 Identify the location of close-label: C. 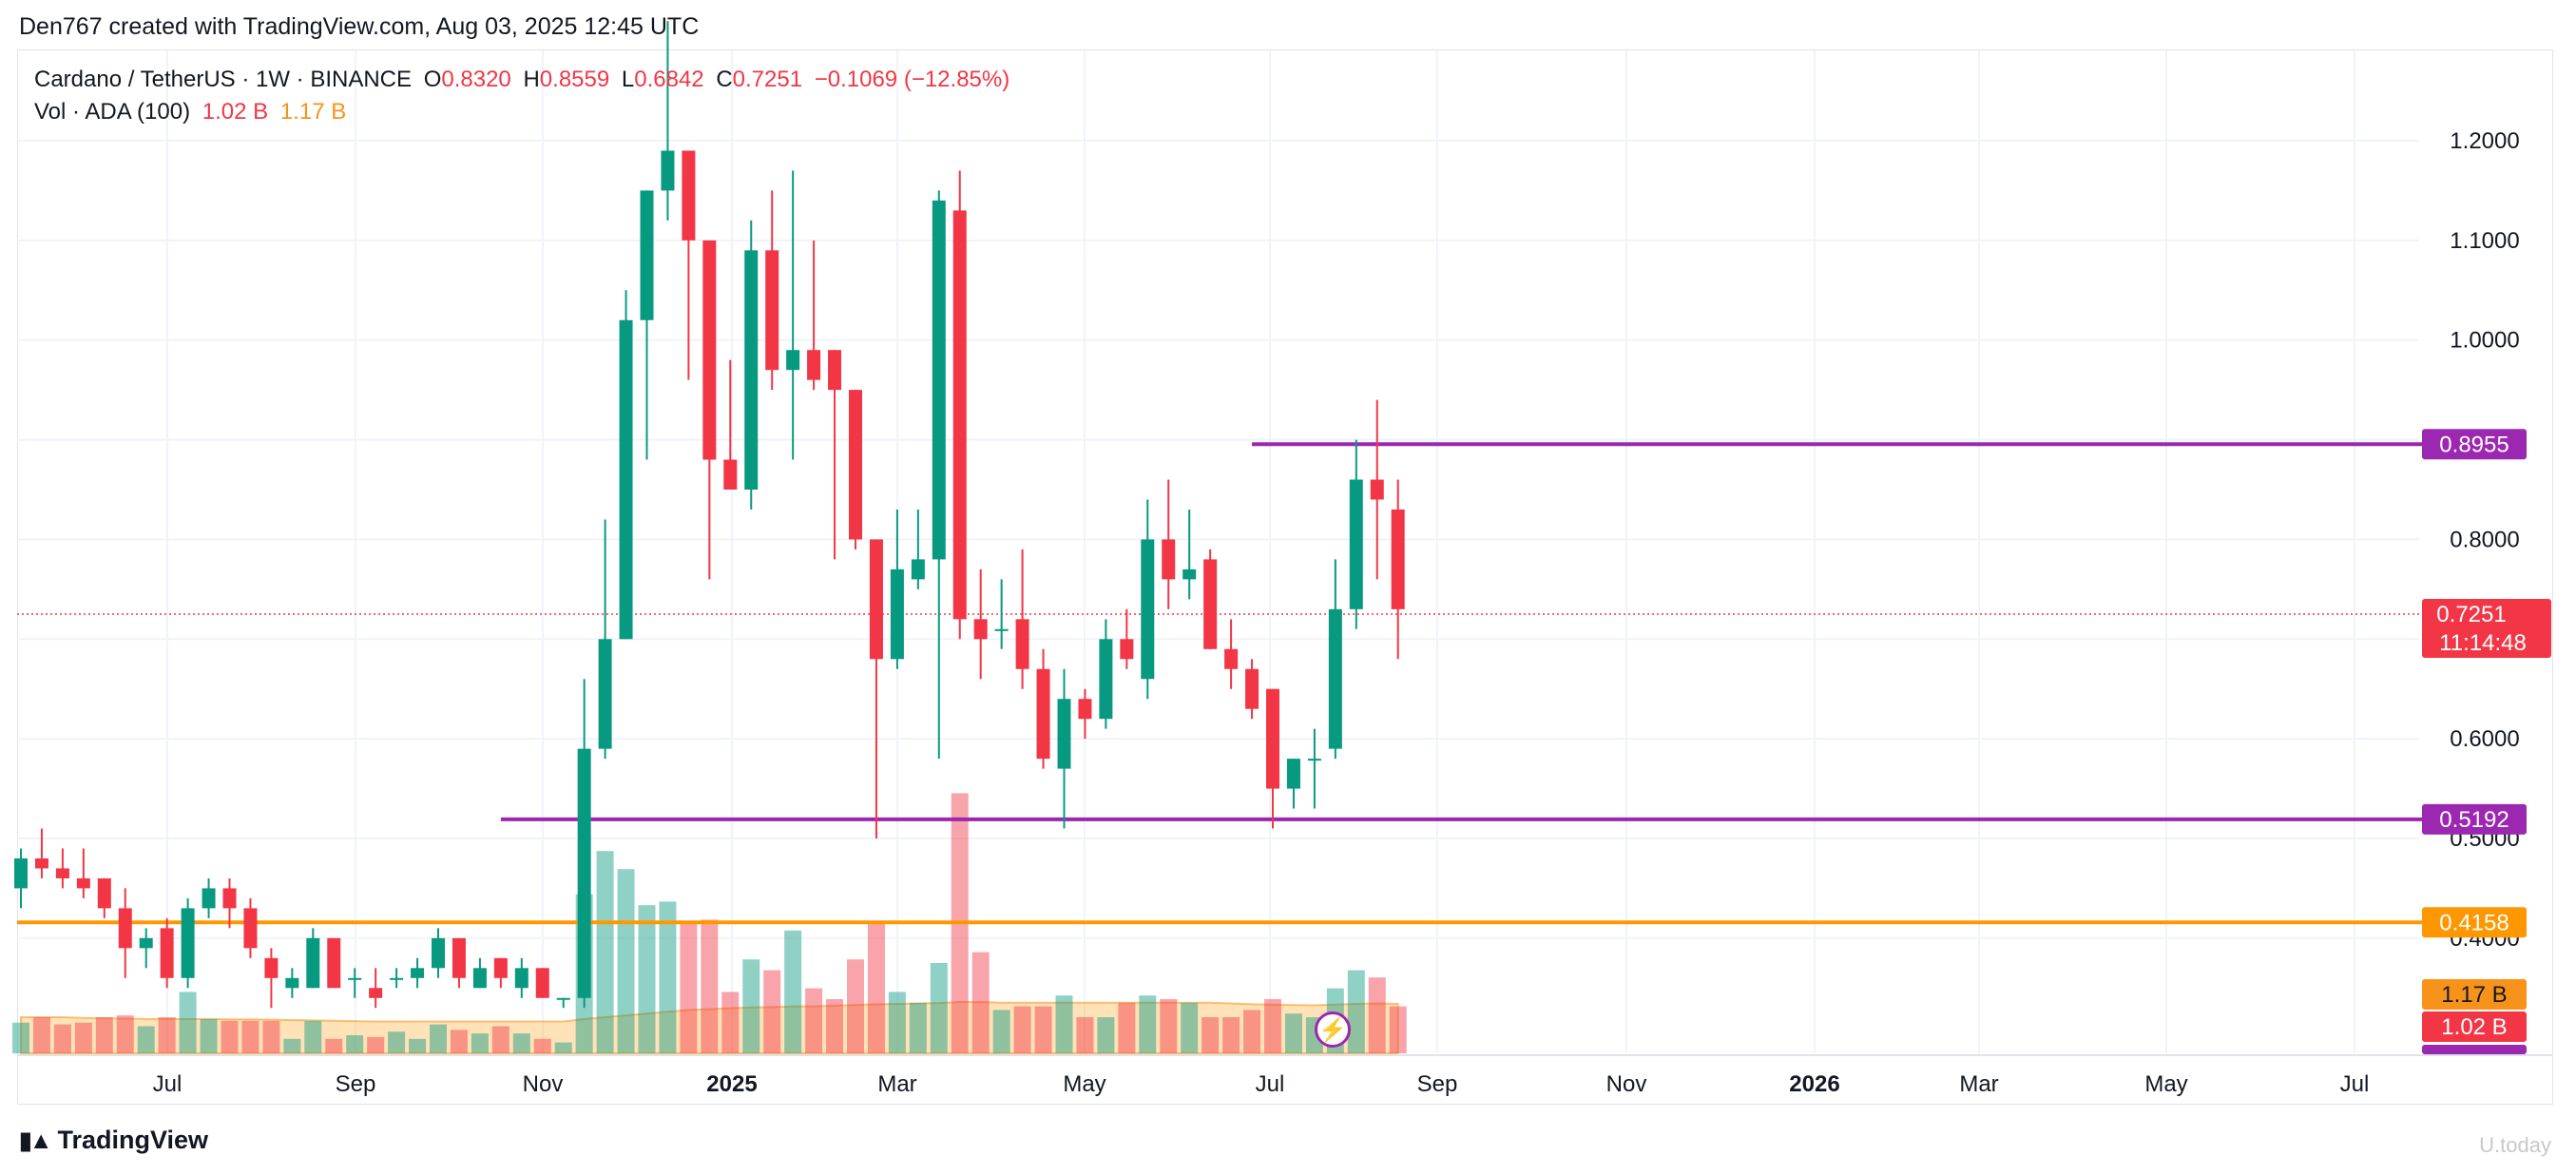
(724, 79).